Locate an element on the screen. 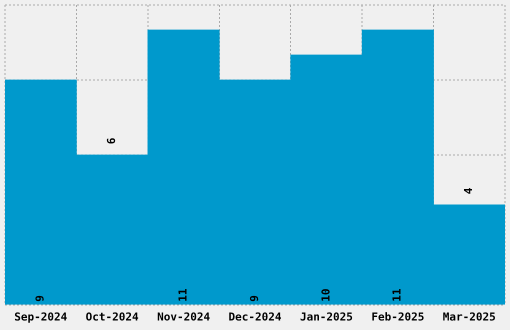  data-label: 10 is located at coordinates (325, 295).